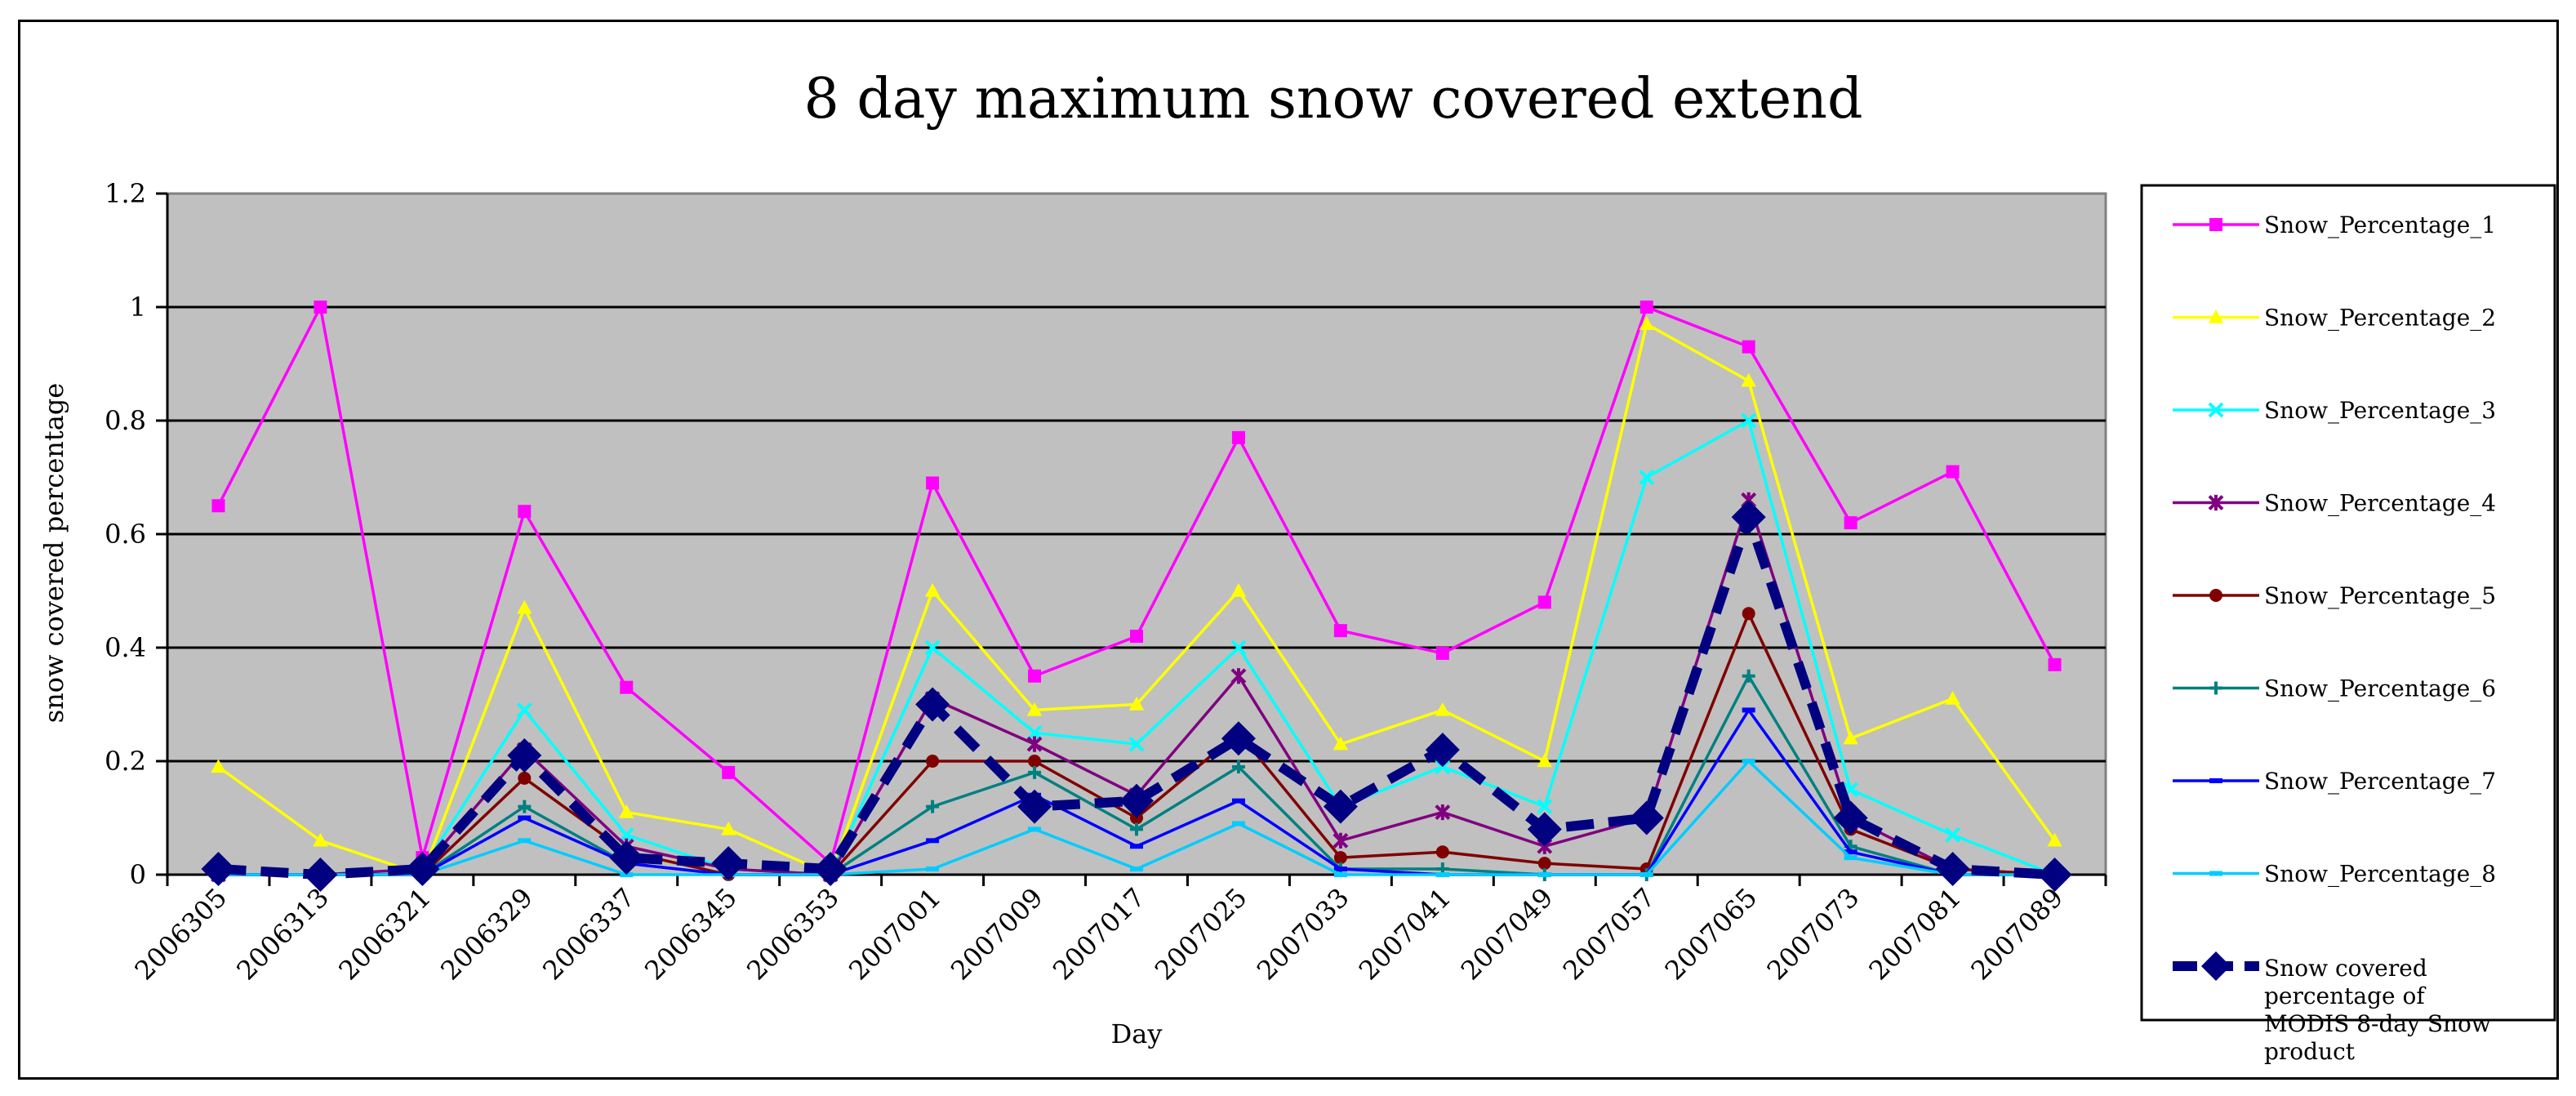  What do you see at coordinates (2380, 688) in the screenshot?
I see `legend-label: Snow_Percentage_6` at bounding box center [2380, 688].